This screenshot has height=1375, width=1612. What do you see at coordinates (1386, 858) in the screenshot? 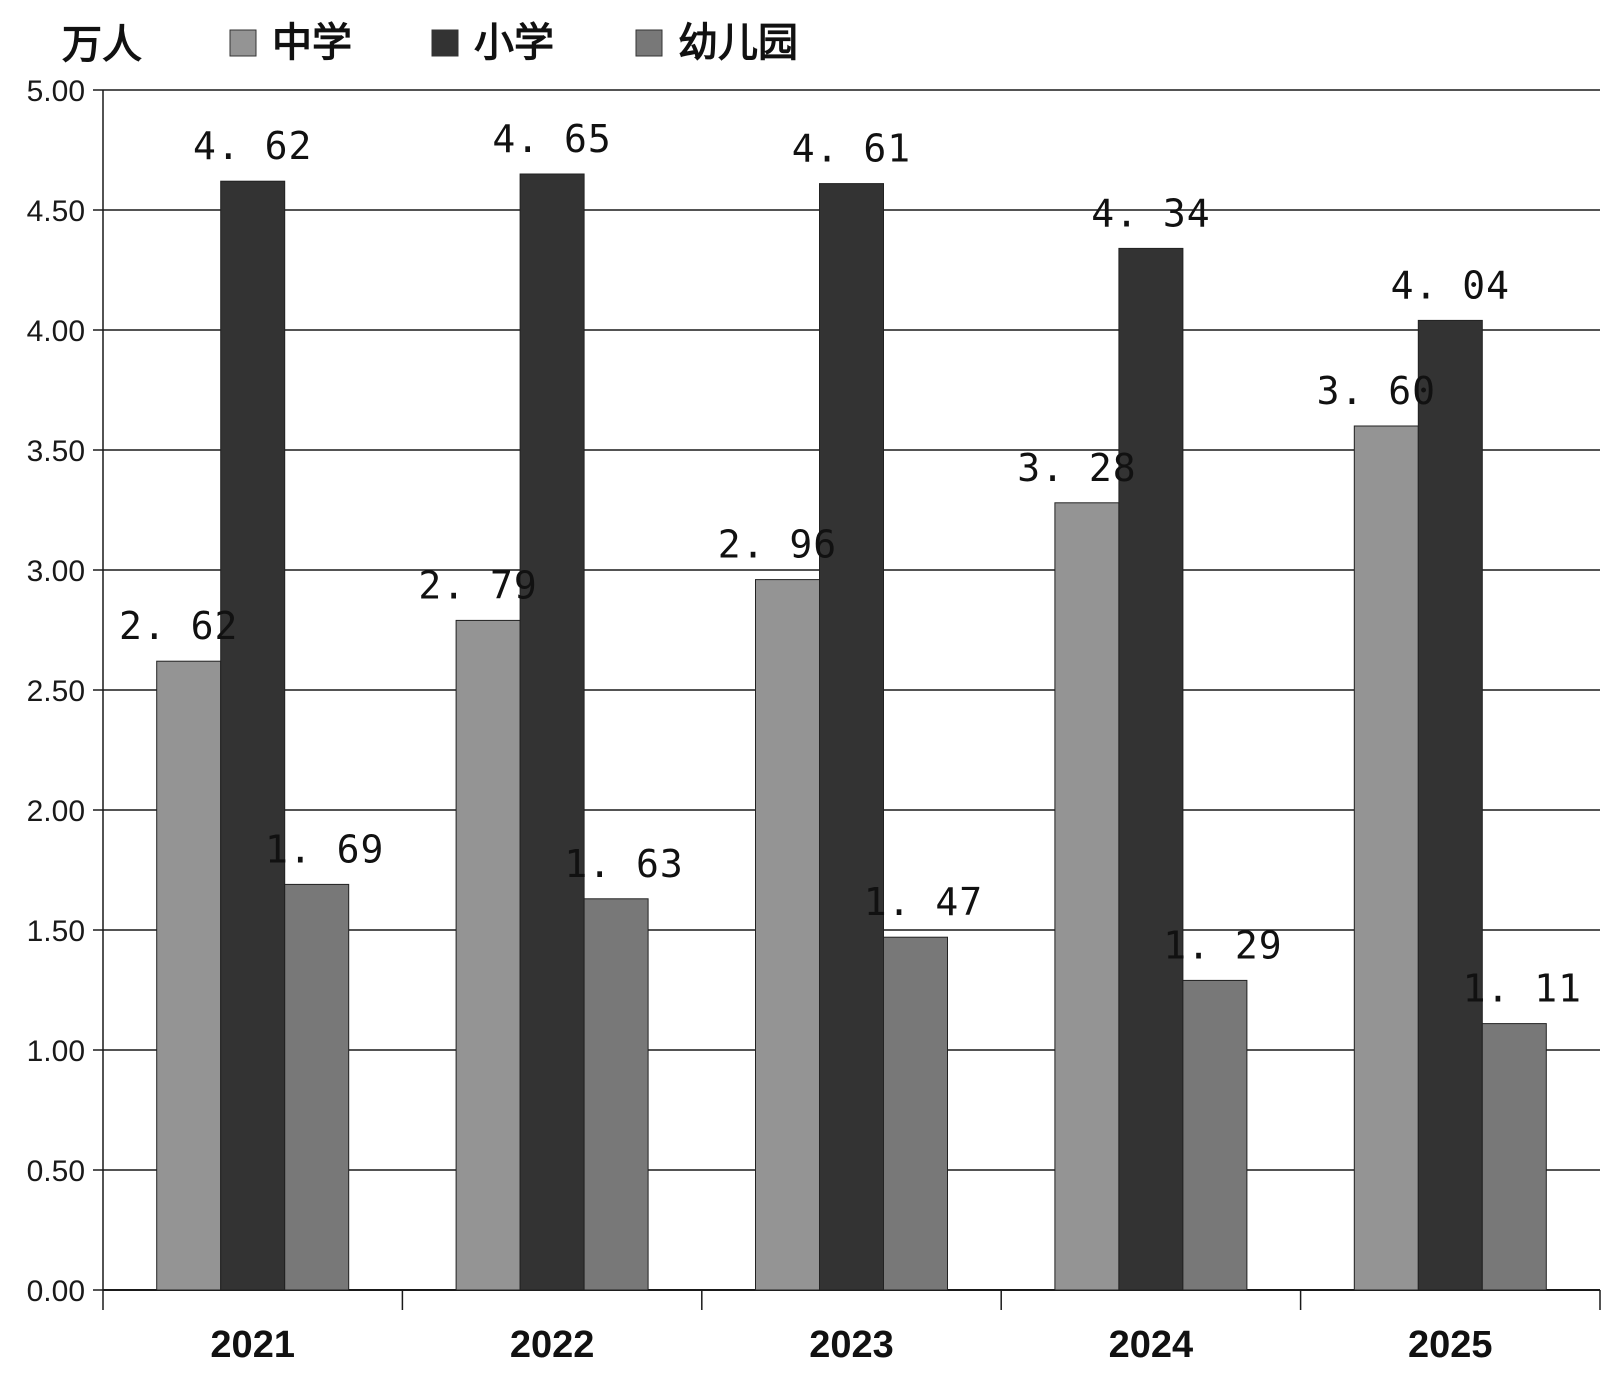
I see `bar-series-0-2025` at bounding box center [1386, 858].